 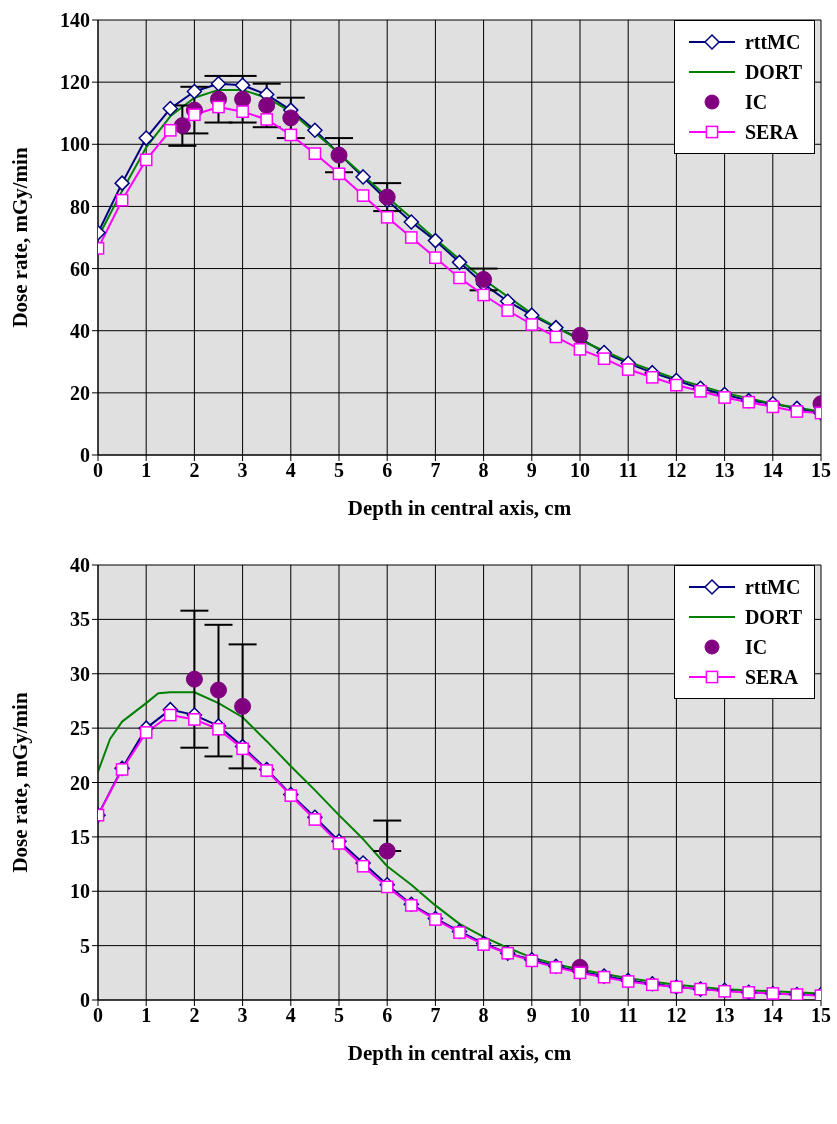 What do you see at coordinates (85, 945) in the screenshot?
I see `y-tick-label: 5` at bounding box center [85, 945].